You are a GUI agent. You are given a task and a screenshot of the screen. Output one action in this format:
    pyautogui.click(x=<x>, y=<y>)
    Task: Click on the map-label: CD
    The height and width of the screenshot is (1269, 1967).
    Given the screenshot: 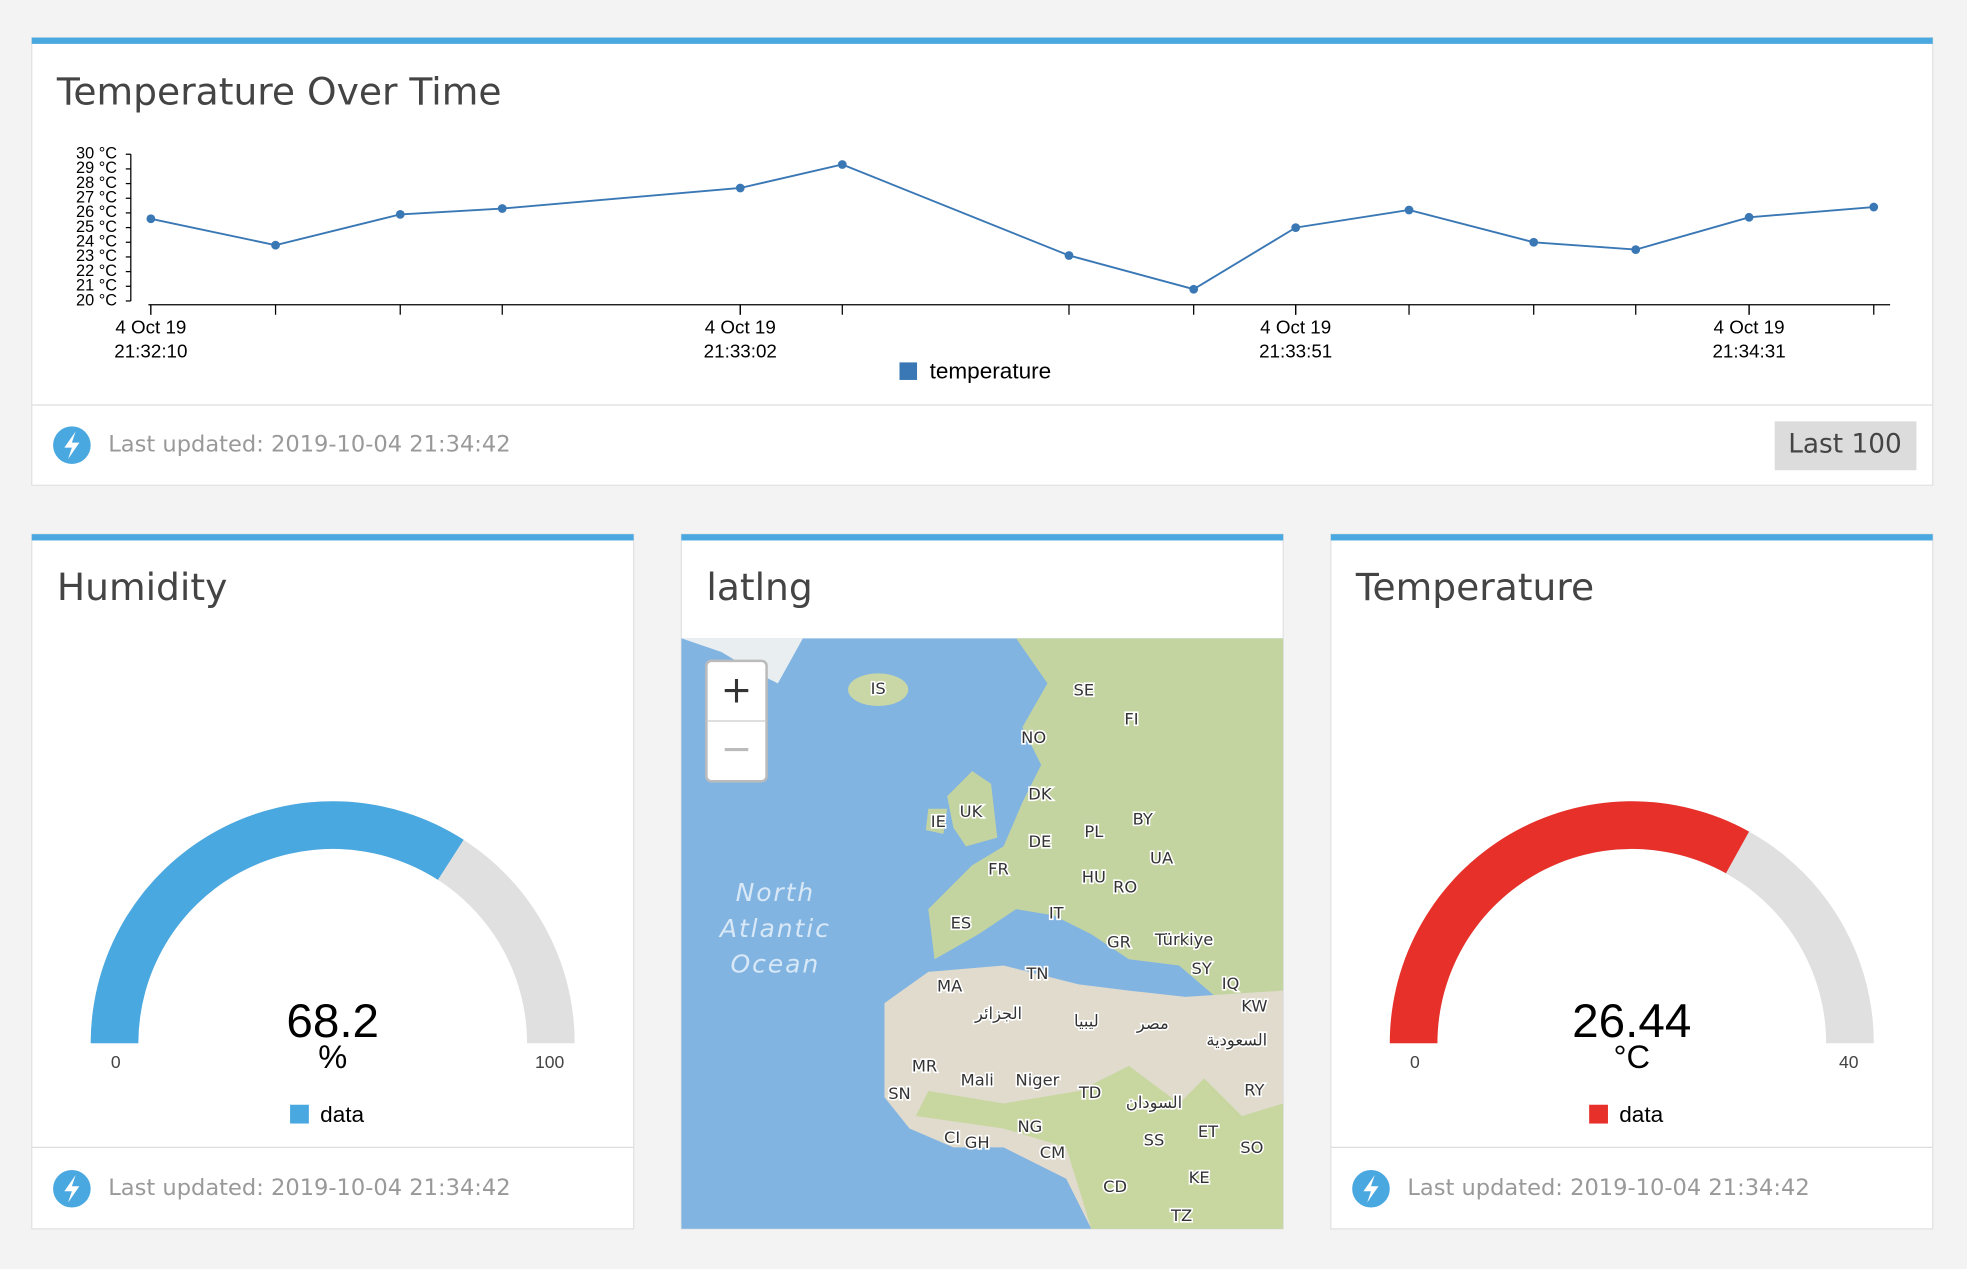 What is the action you would take?
    pyautogui.click(x=1115, y=1186)
    